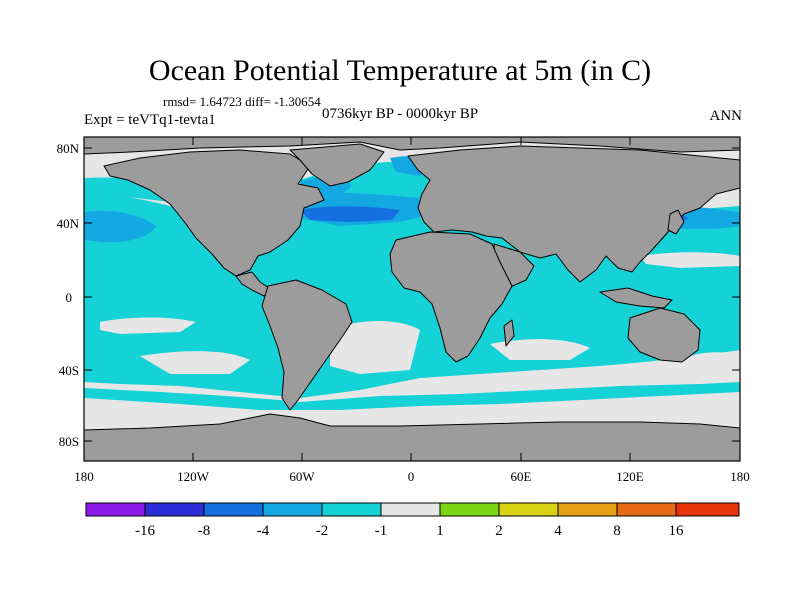 Image resolution: width=800 pixels, height=600 pixels. Describe the element at coordinates (509, 333) in the screenshot. I see `landmass-madagascar` at that location.